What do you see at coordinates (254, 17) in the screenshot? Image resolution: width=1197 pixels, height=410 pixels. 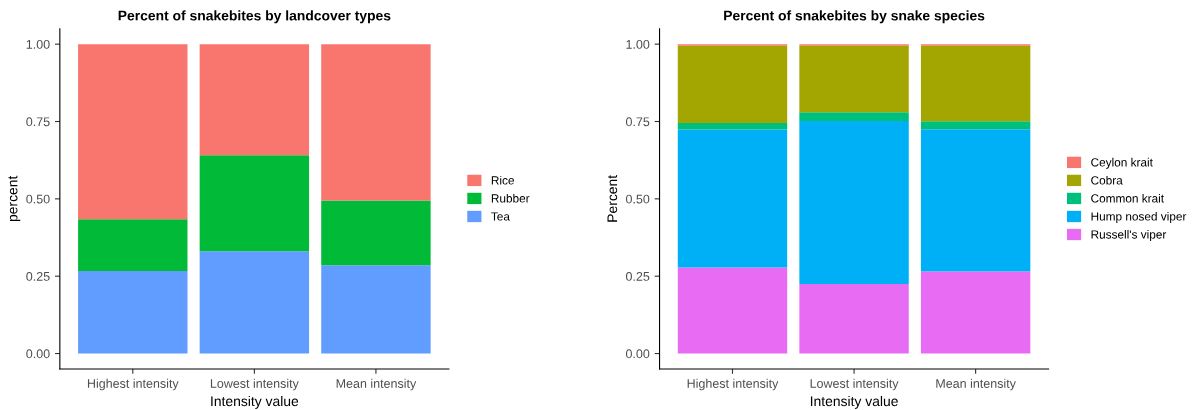 I see `chart-title: Percent of snakebites by landcover types` at bounding box center [254, 17].